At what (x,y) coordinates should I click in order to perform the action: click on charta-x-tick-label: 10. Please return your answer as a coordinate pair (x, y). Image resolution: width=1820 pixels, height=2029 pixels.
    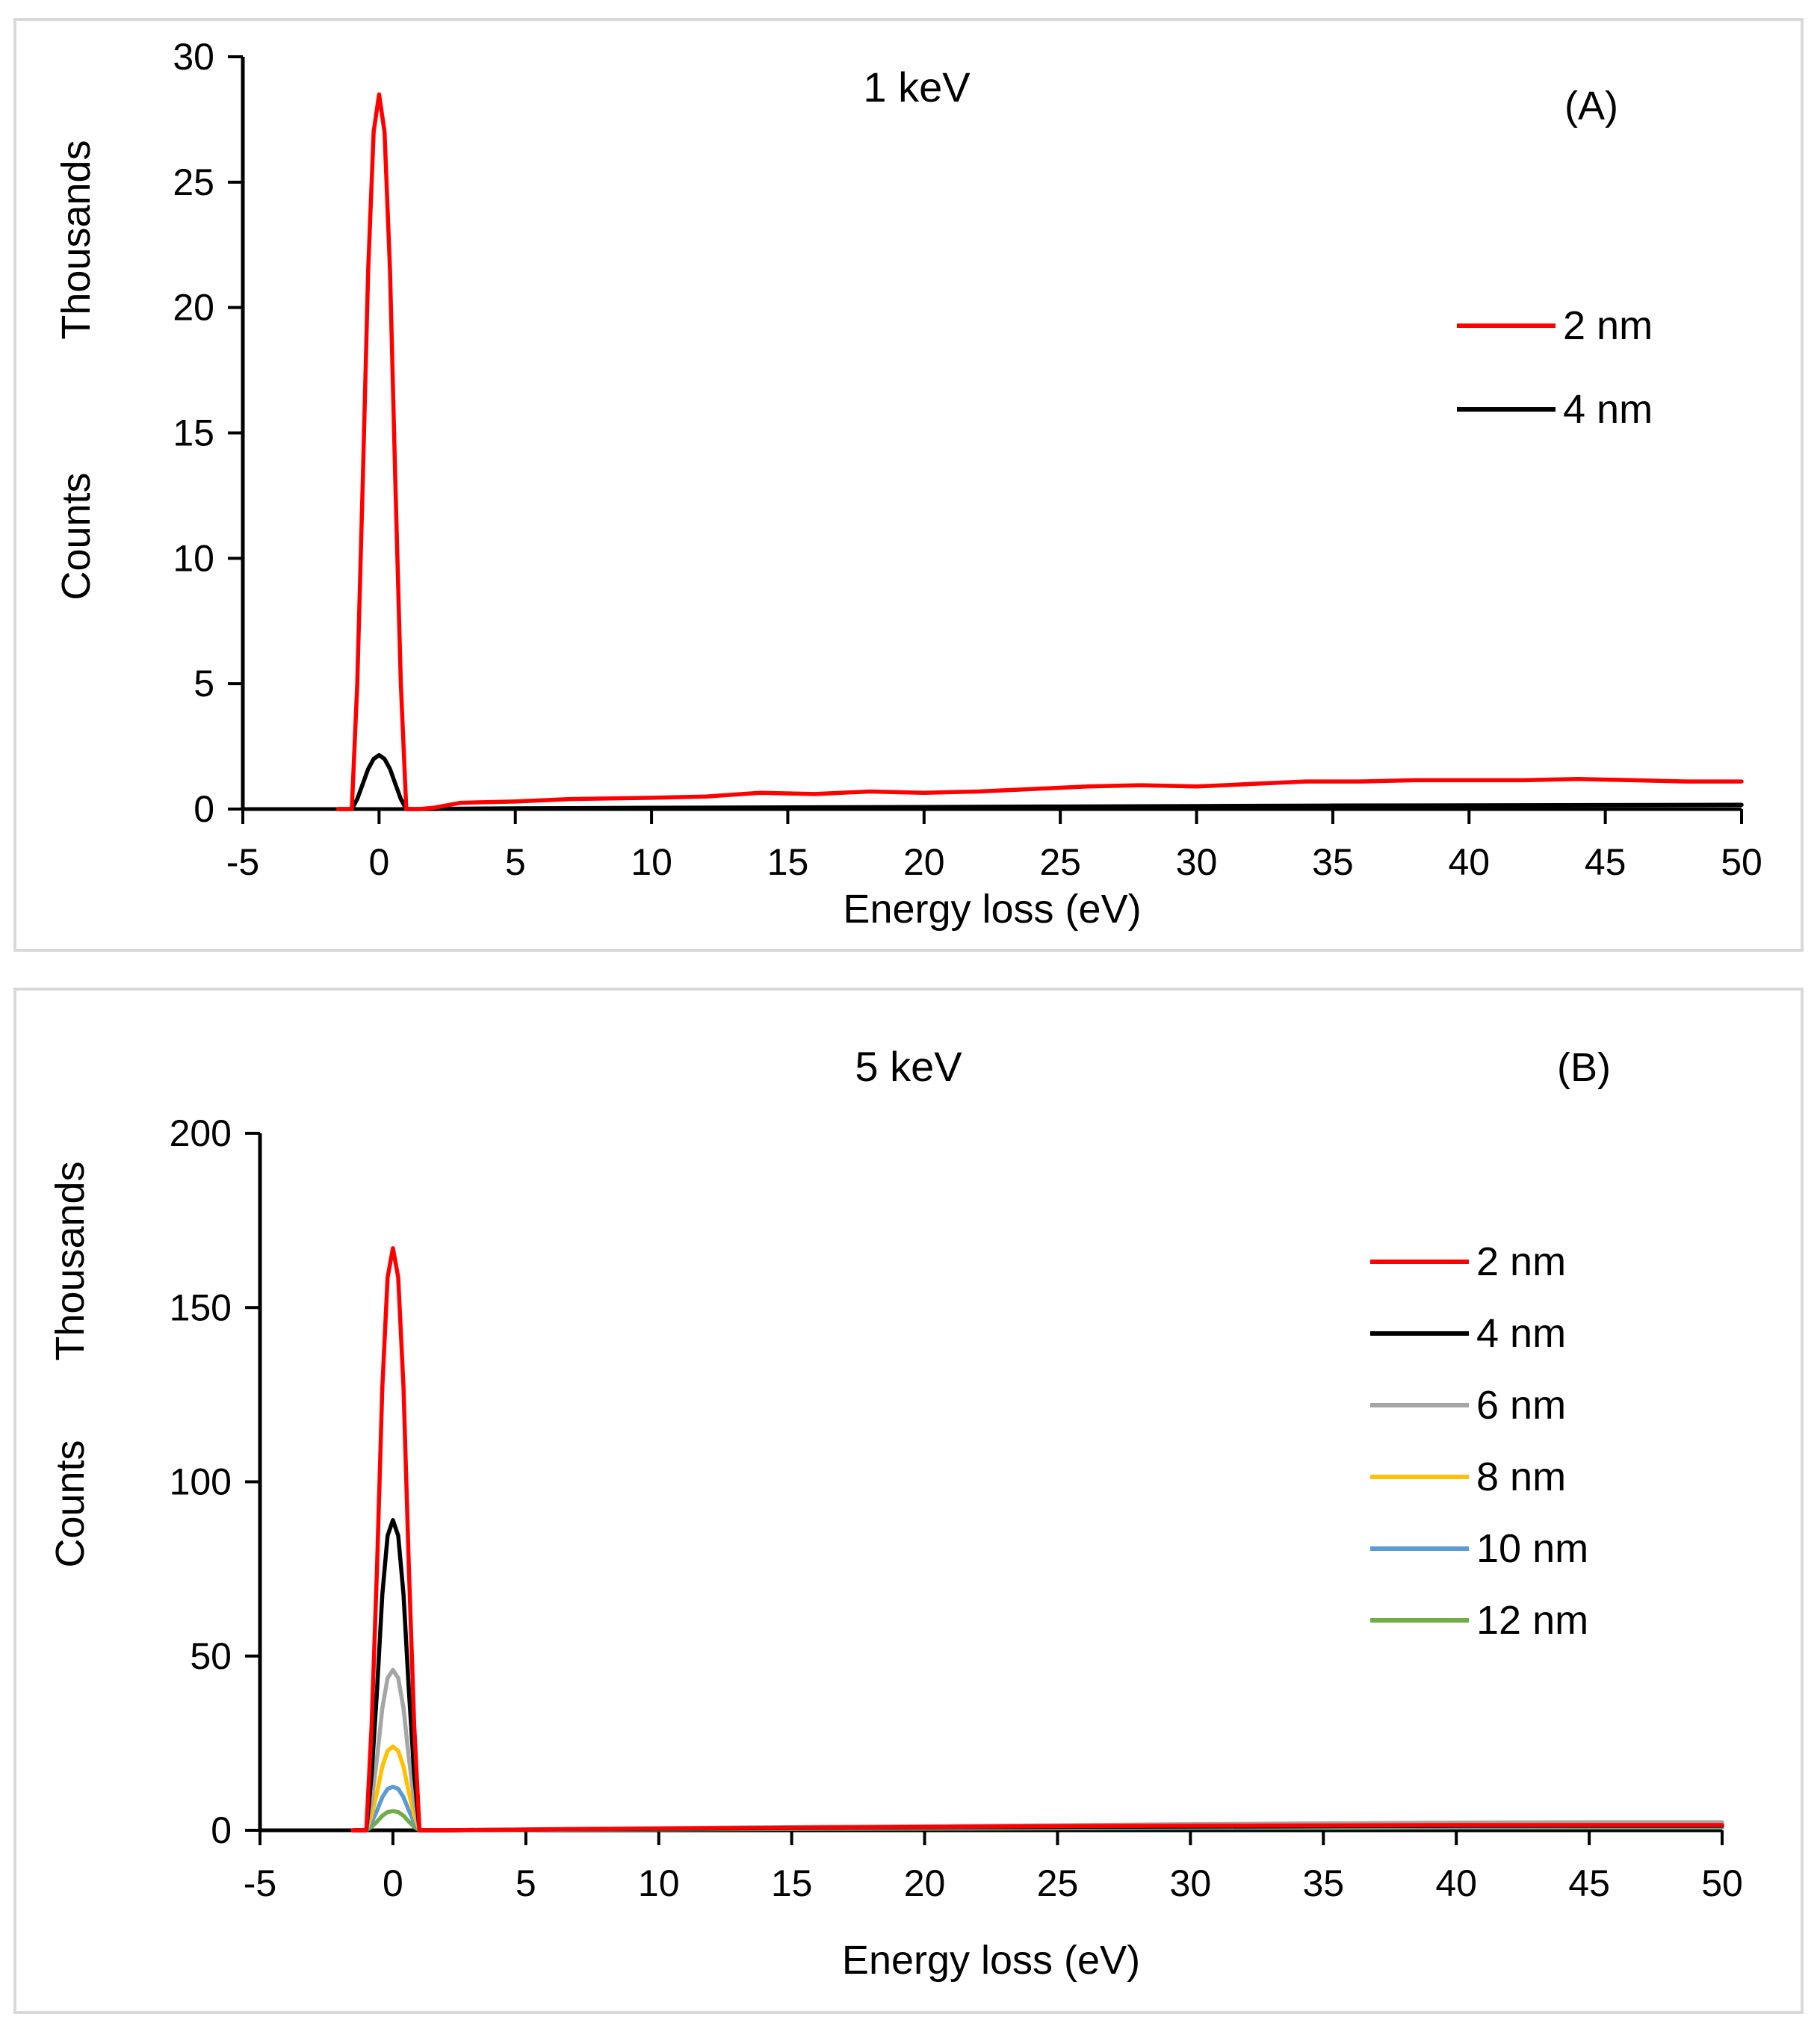
    Looking at the image, I should click on (651, 862).